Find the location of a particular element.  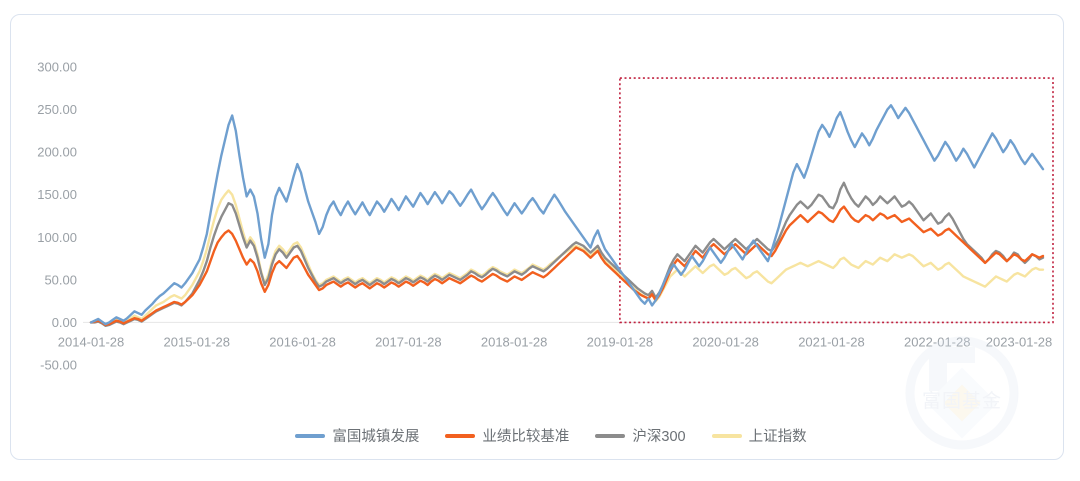

legend-item: 沪深300 is located at coordinates (640, 435).